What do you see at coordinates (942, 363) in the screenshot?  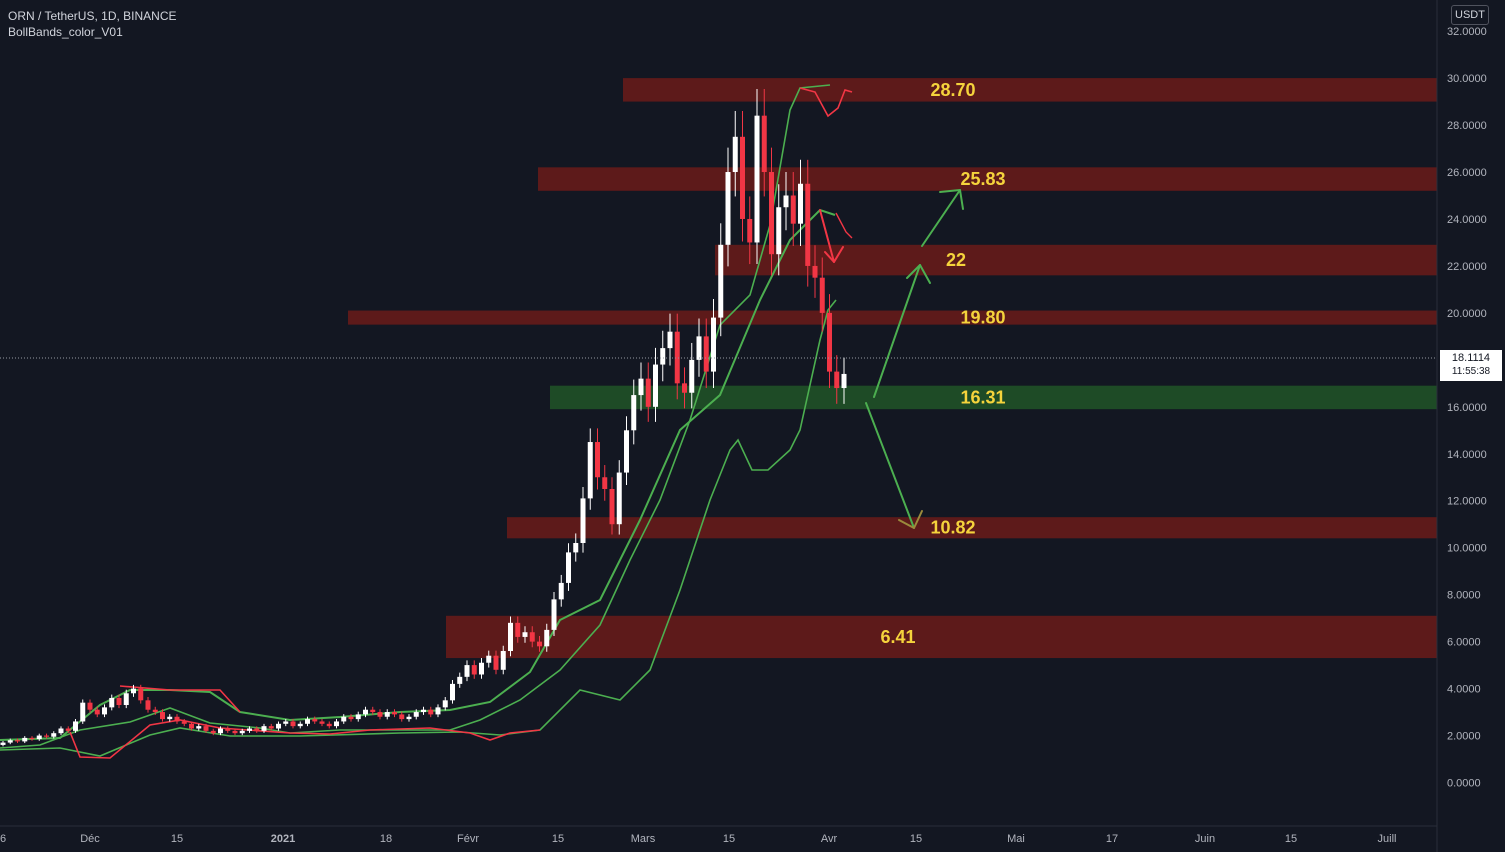 I see `level-labels: 28.70 25.83 22 19.80 16.31 10.82 6.41` at bounding box center [942, 363].